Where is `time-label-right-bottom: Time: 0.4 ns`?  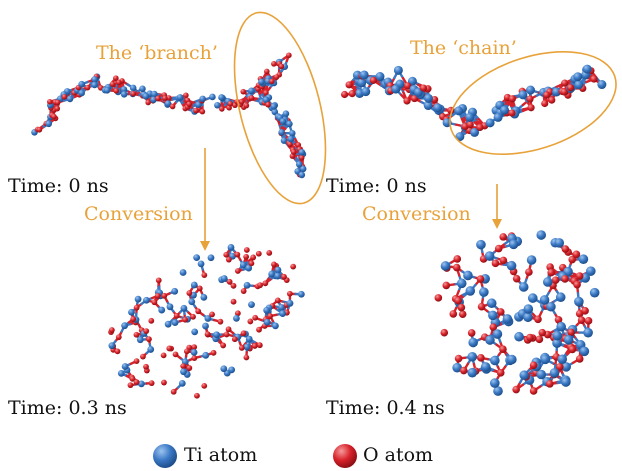 time-label-right-bottom: Time: 0.4 ns is located at coordinates (385, 408).